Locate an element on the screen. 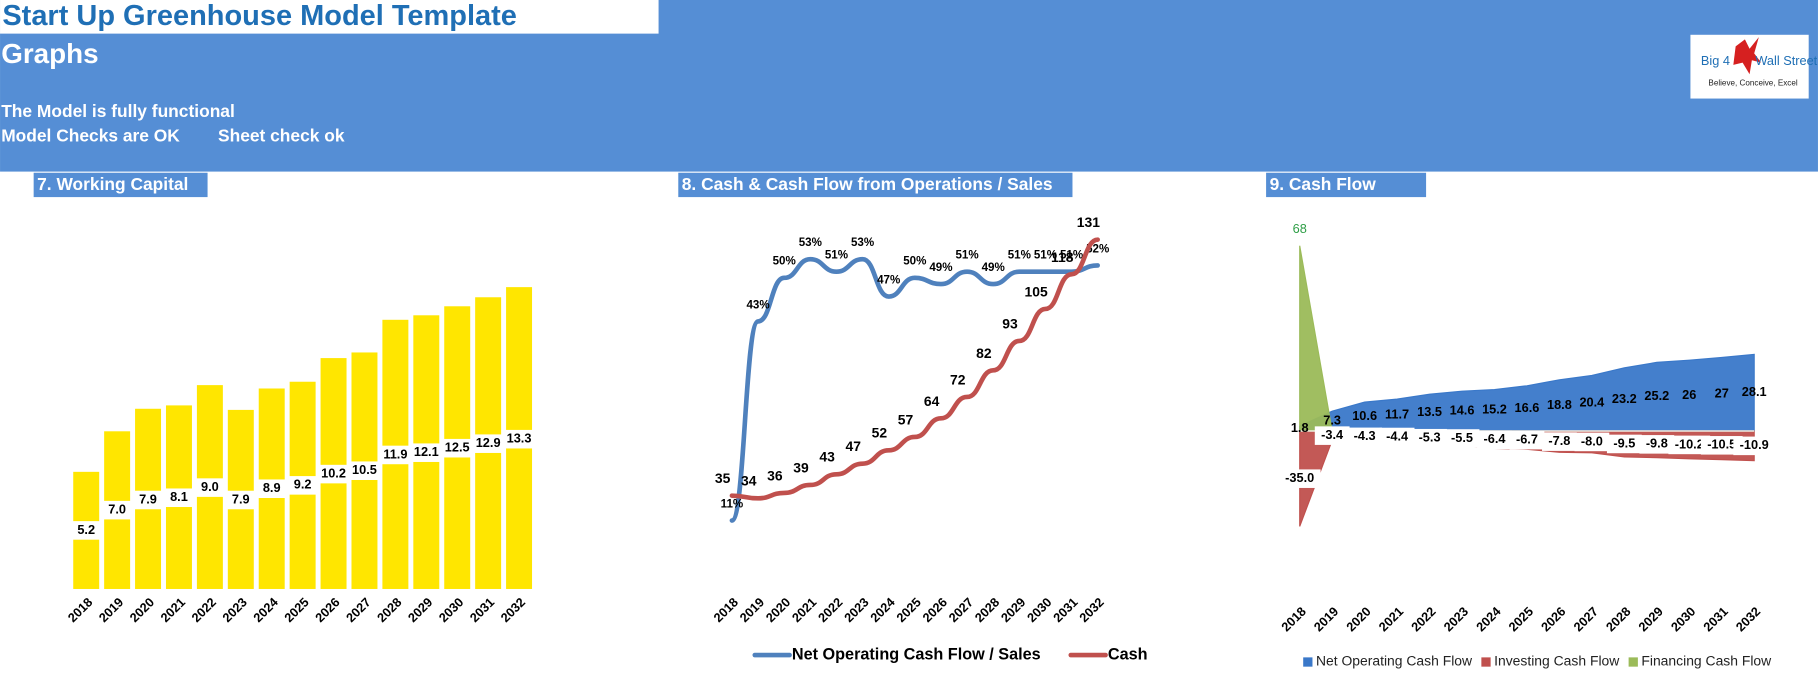  data-label: 11.9 is located at coordinates (395, 453).